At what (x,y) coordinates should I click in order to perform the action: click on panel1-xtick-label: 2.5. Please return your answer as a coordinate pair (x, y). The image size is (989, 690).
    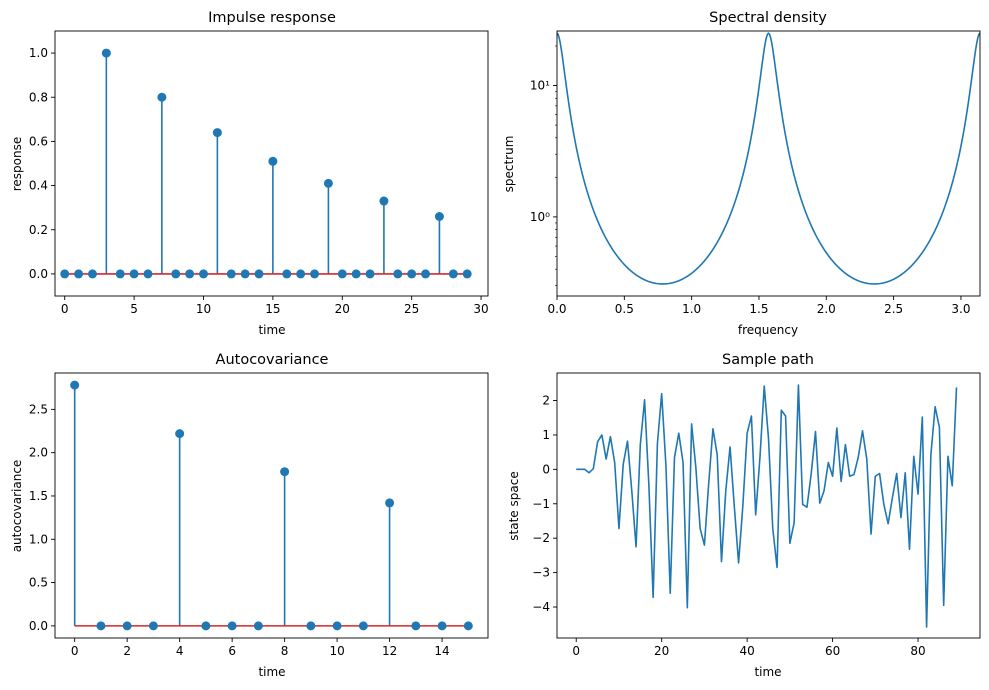
    Looking at the image, I should click on (893, 309).